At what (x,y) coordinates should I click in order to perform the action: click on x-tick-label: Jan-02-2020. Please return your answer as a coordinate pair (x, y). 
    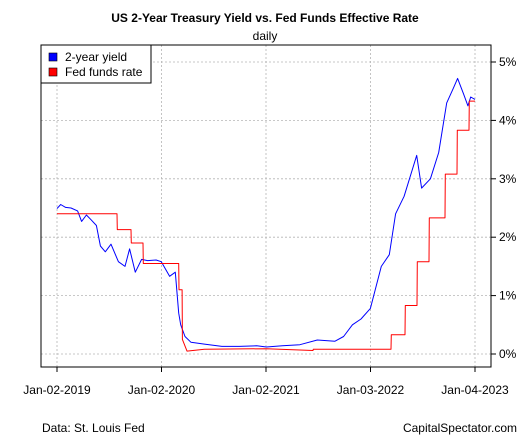
    Looking at the image, I should click on (162, 390).